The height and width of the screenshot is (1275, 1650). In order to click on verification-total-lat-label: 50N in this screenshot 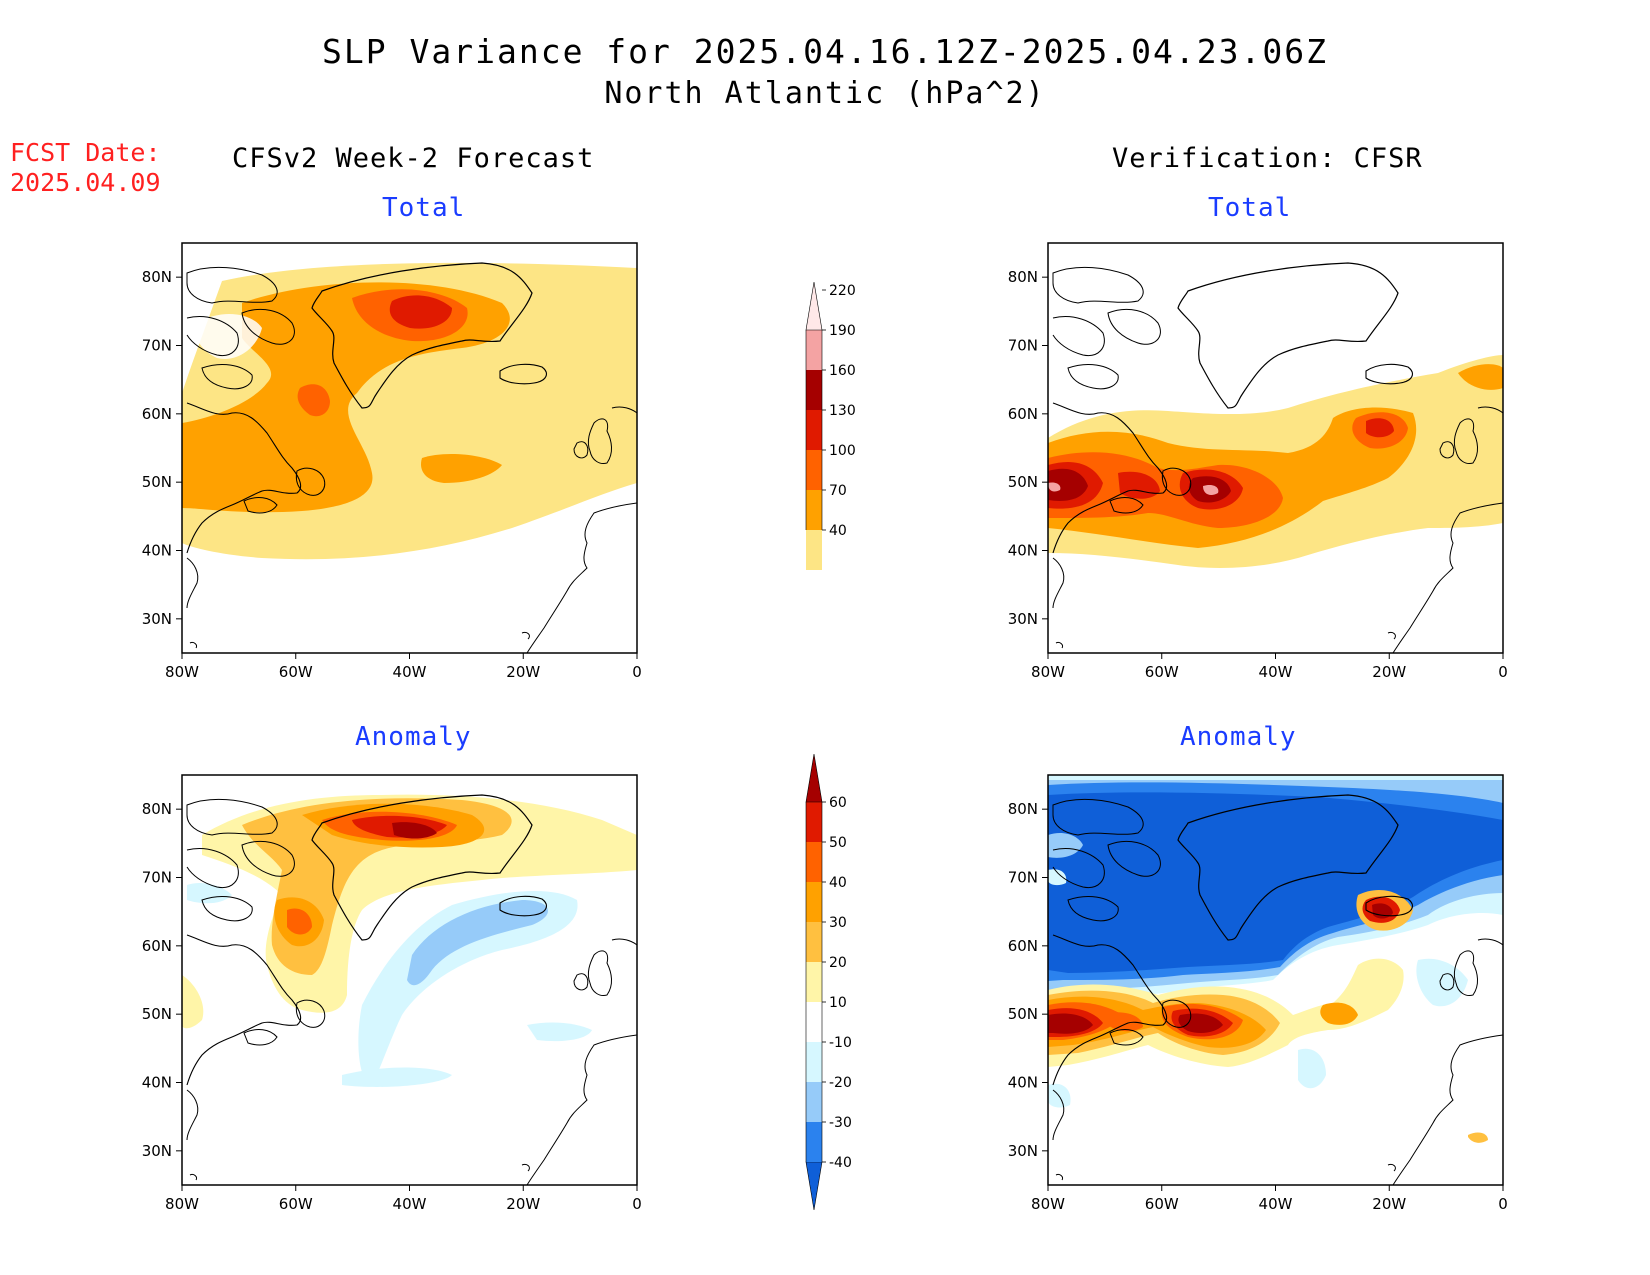, I will do `click(1023, 482)`.